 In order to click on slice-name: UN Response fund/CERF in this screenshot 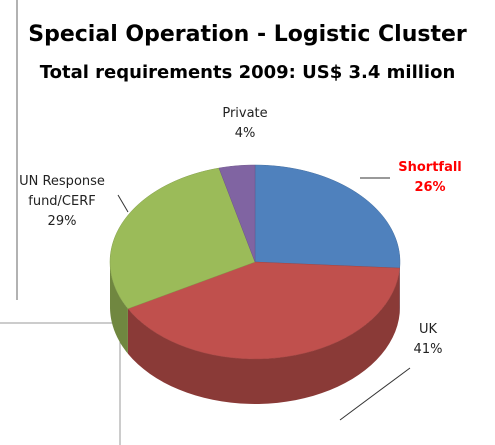, I will do `click(62, 191)`.